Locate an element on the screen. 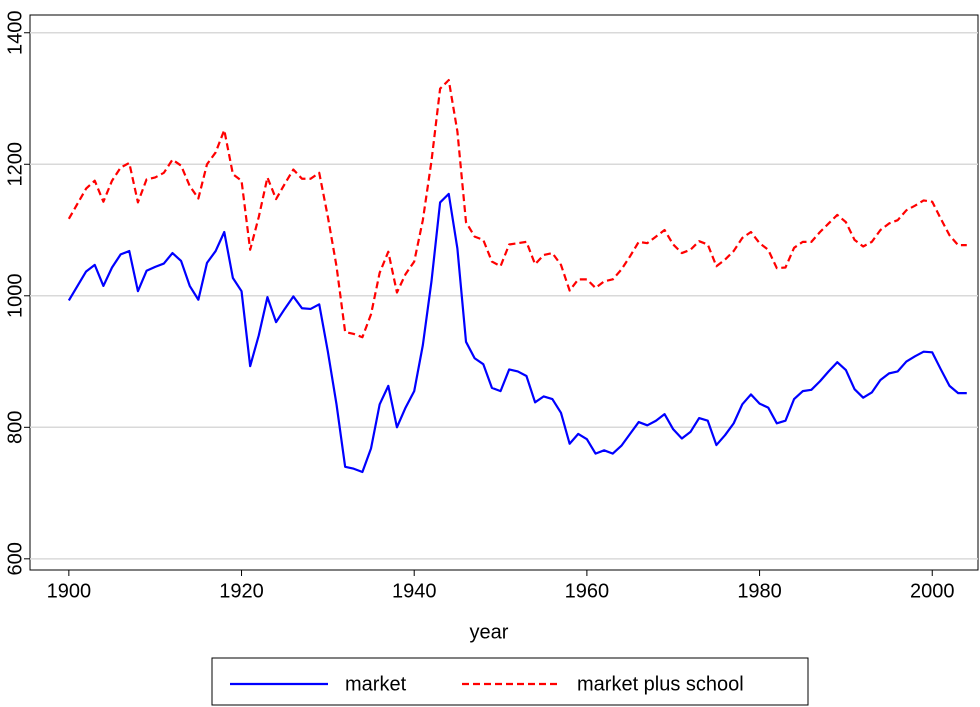 This screenshot has width=980, height=707. x-tick-label: 1960 is located at coordinates (587, 591).